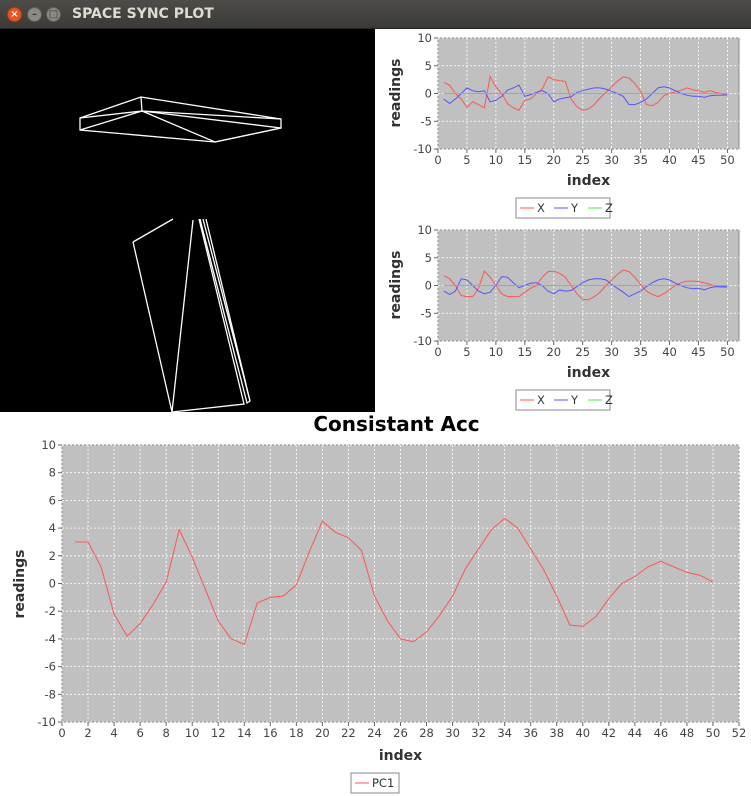 This screenshot has height=796, width=751. Describe the element at coordinates (113, 733) in the screenshot. I see `x-tick-label: 4` at that location.